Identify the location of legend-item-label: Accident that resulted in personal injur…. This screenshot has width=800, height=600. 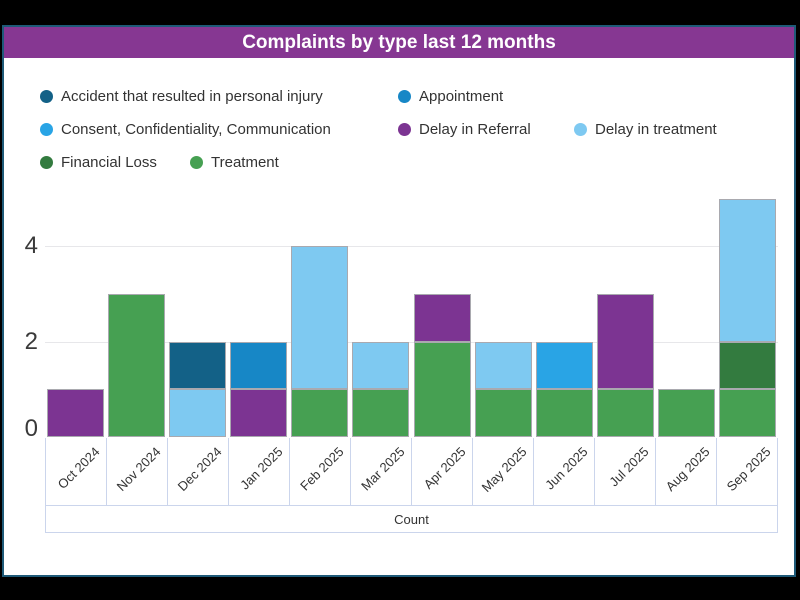
(192, 96).